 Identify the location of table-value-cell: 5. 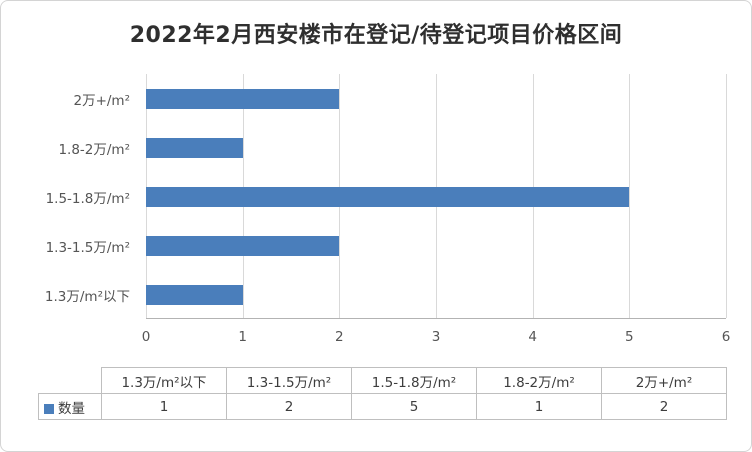
(414, 406).